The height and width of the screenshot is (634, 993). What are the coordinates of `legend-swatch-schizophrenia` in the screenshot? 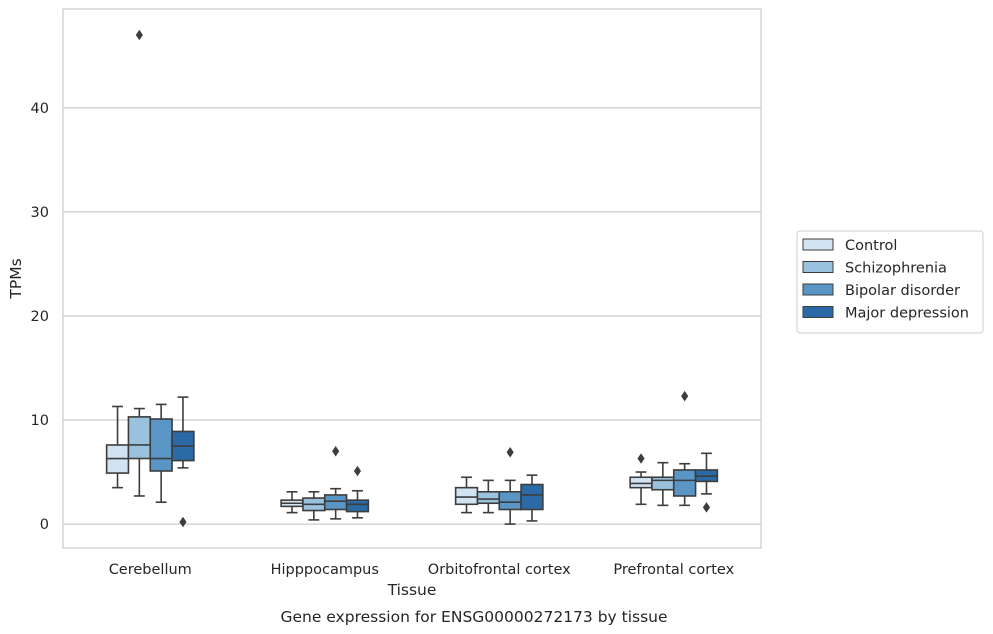 It's located at (818, 267).